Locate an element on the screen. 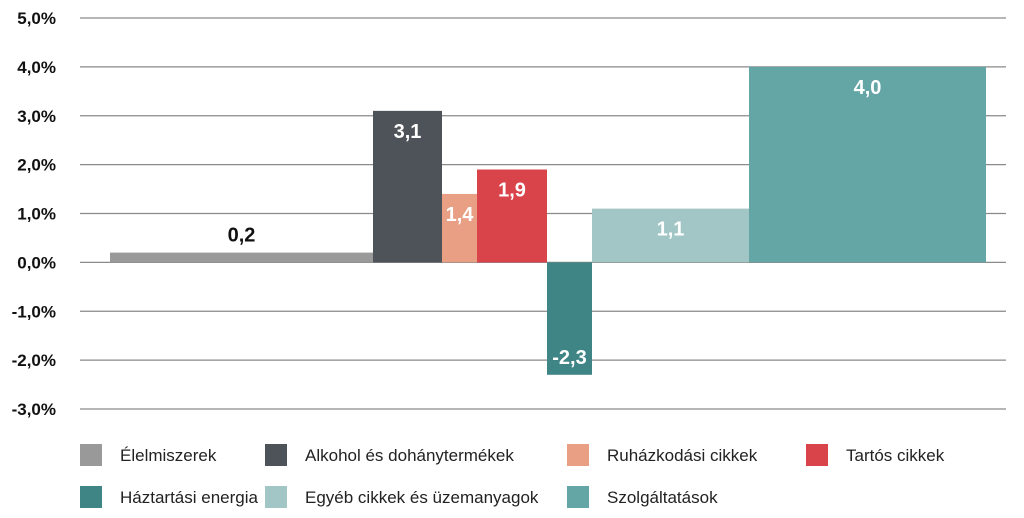 The image size is (1024, 518). legend-label: Tartós cikkek is located at coordinates (895, 455).